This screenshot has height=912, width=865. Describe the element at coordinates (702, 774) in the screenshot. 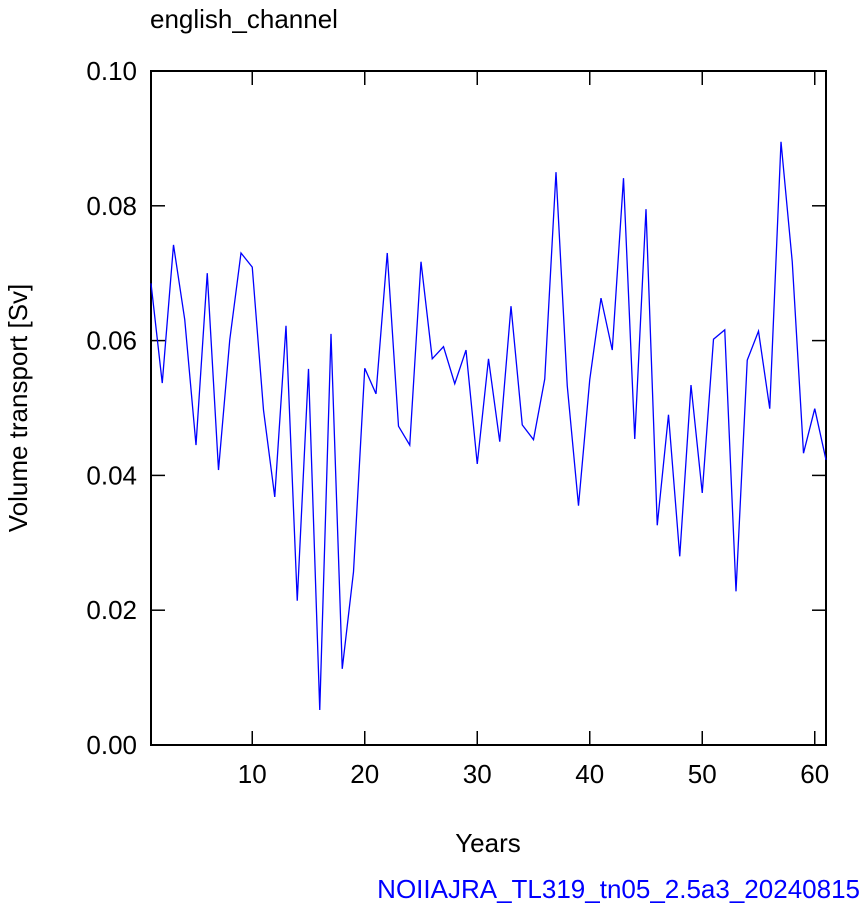

I see `x-tick-label: 50` at that location.